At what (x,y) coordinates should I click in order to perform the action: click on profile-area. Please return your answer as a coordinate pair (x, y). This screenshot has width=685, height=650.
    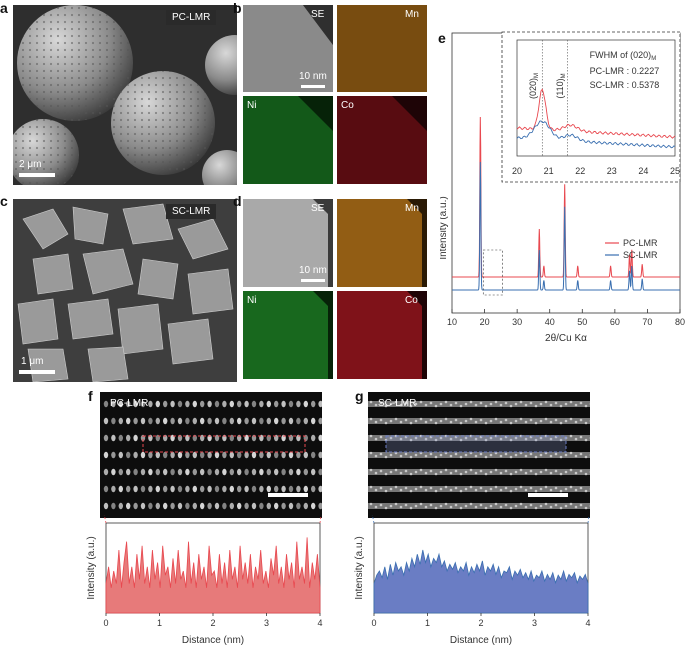
    Looking at the image, I should click on (213, 575).